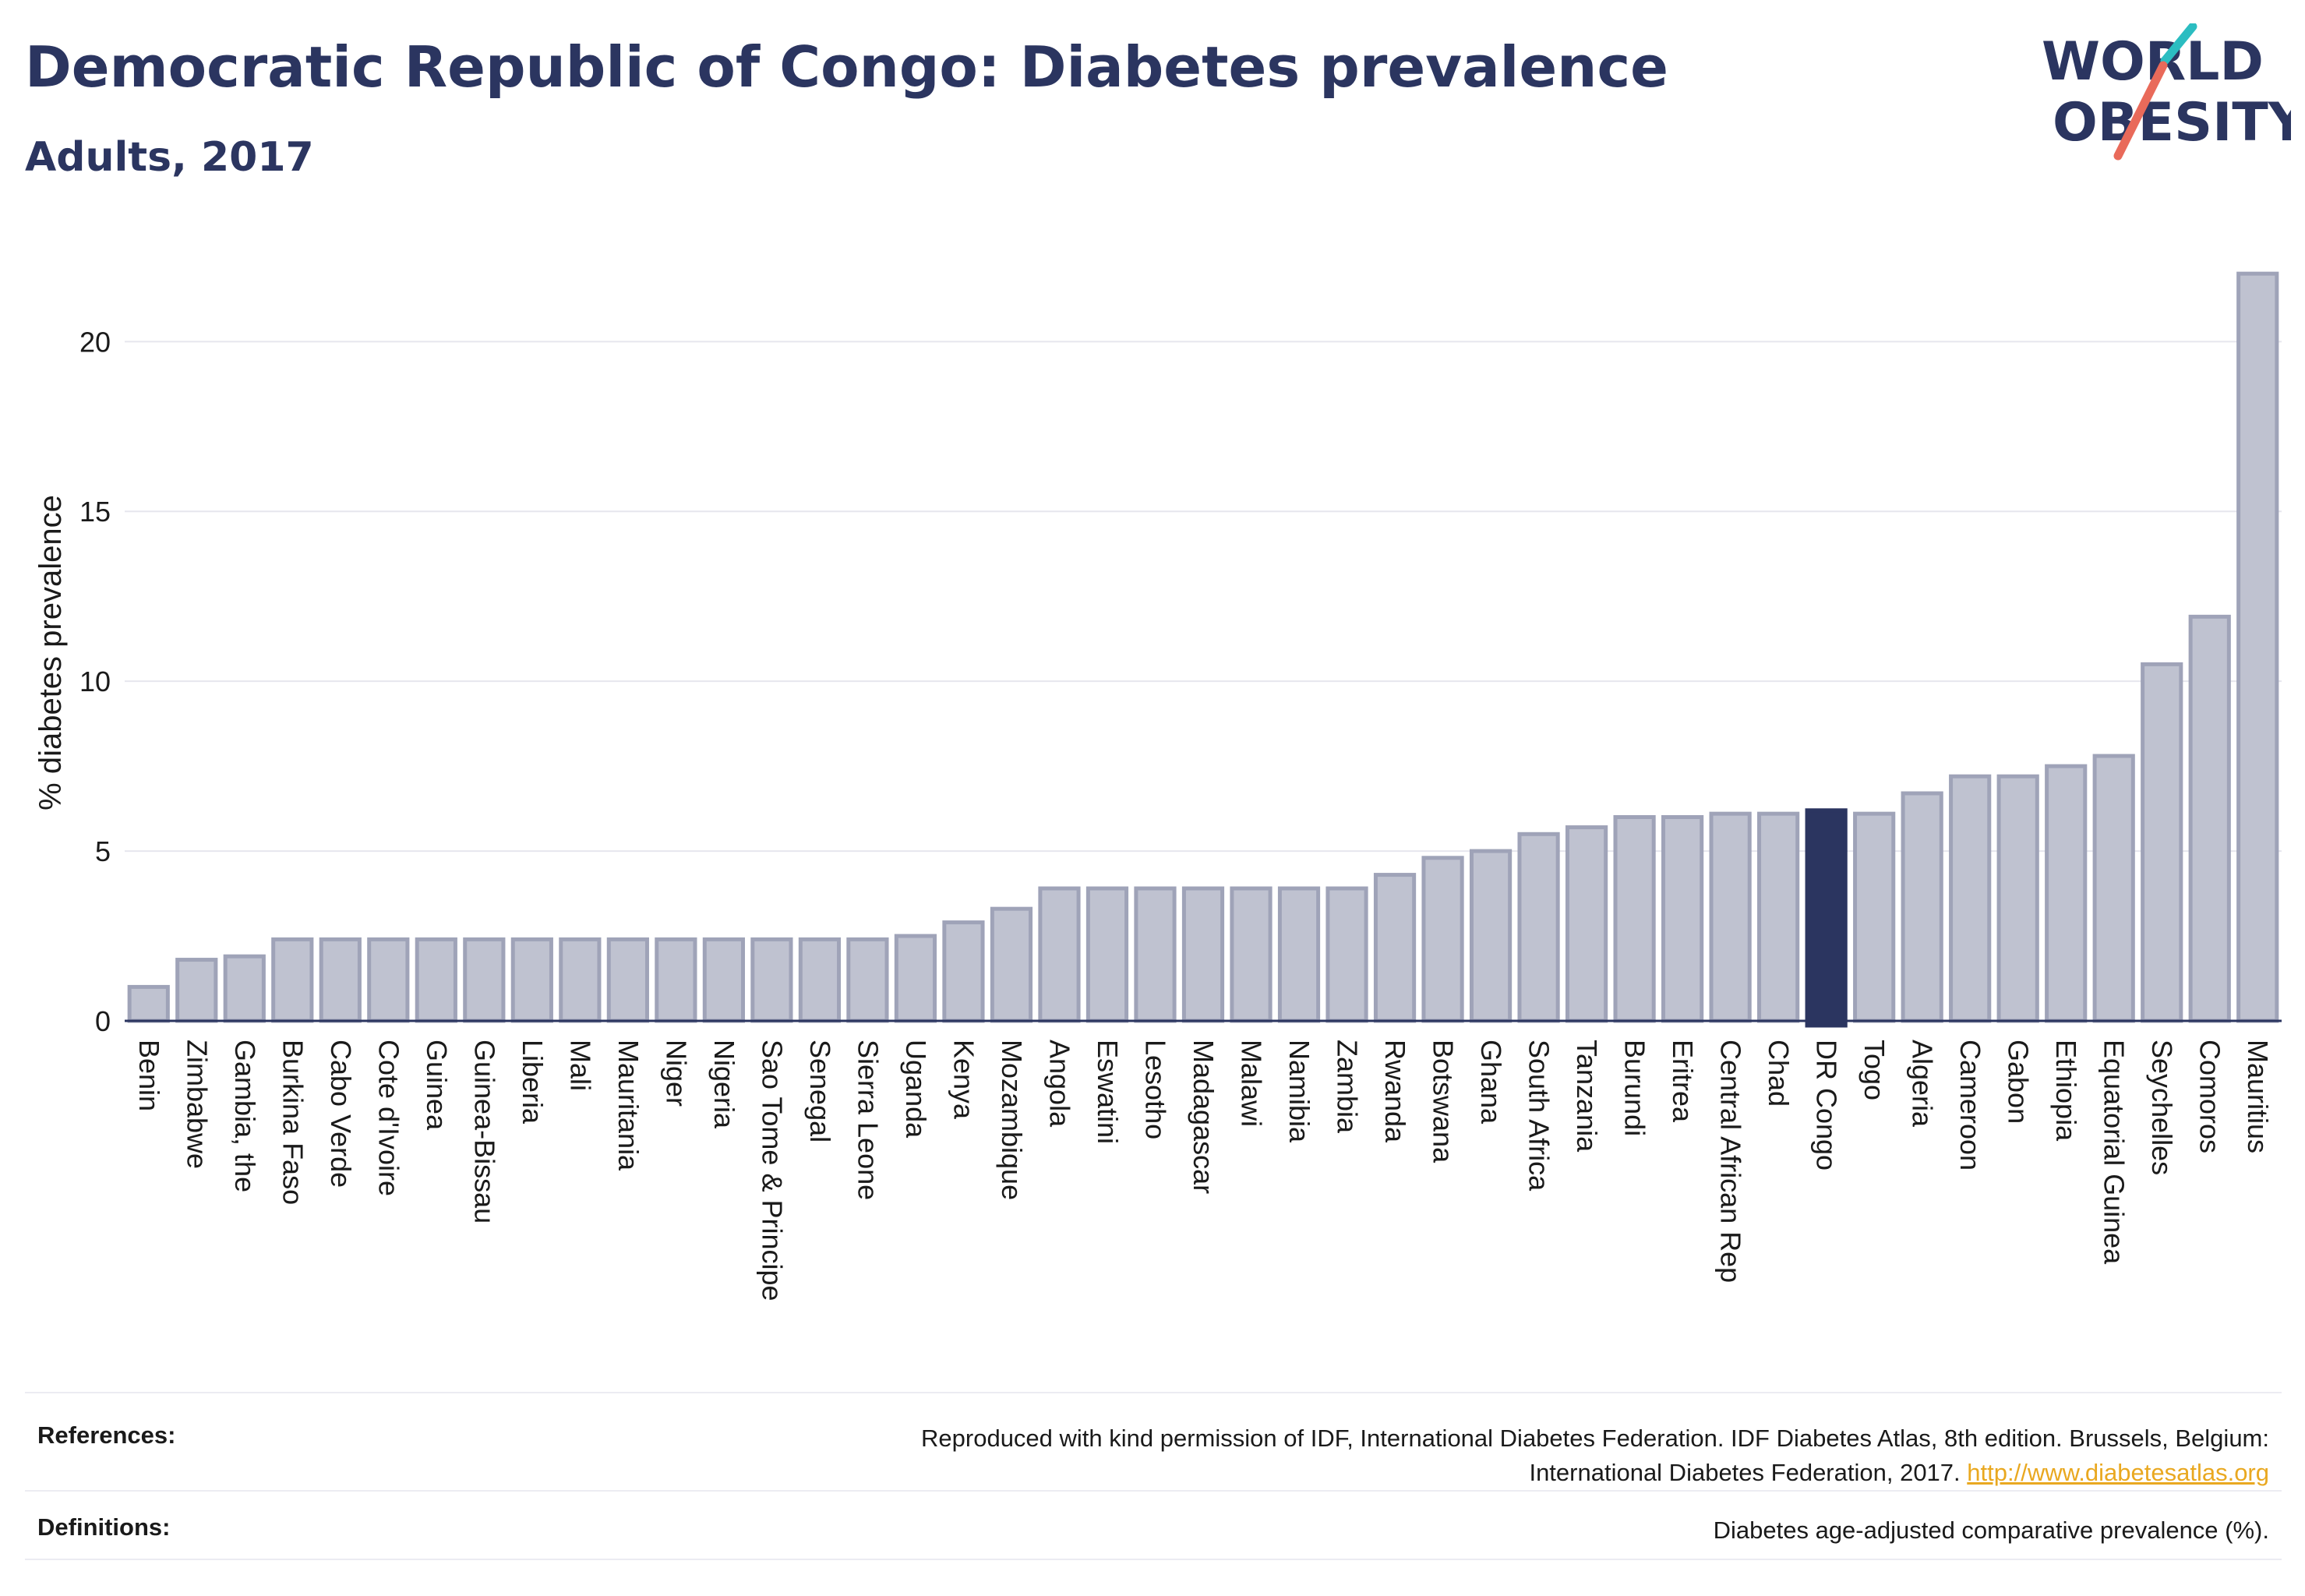 This screenshot has height=1596, width=2305. Describe the element at coordinates (1731, 1161) in the screenshot. I see `x-tick-label: Central African Rep` at that location.